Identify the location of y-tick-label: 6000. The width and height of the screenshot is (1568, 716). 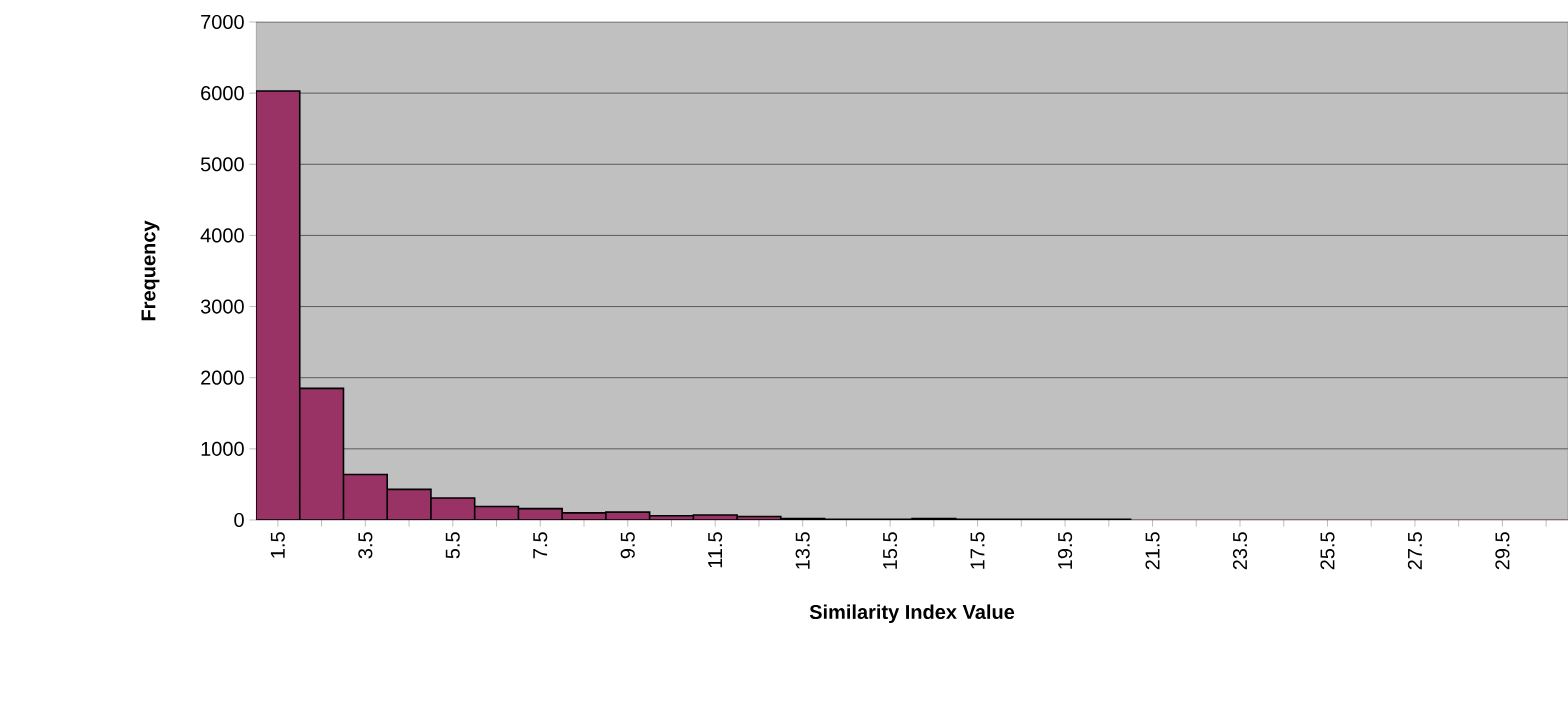
(222, 93).